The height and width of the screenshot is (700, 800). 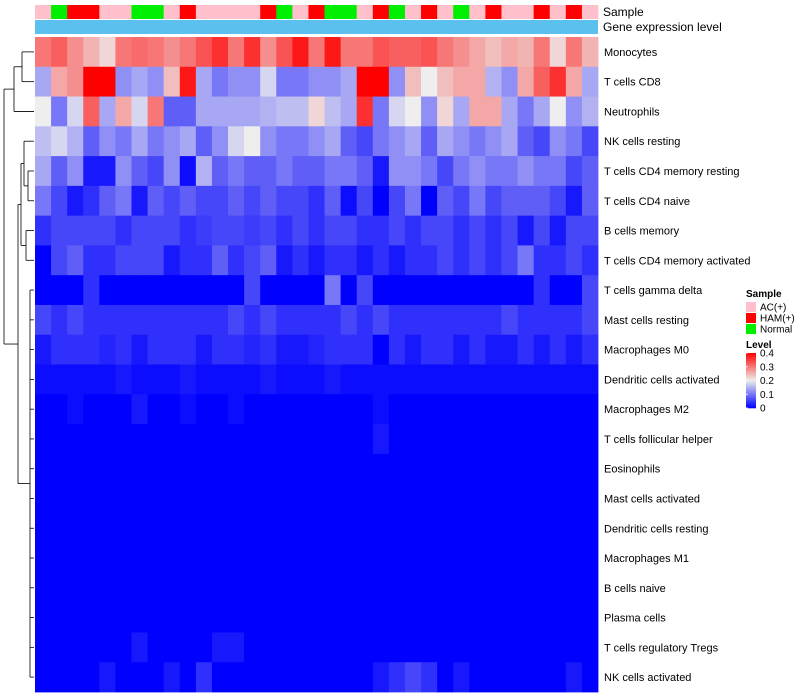 I want to click on row-label: Neutrophils, so click(x=632, y=112).